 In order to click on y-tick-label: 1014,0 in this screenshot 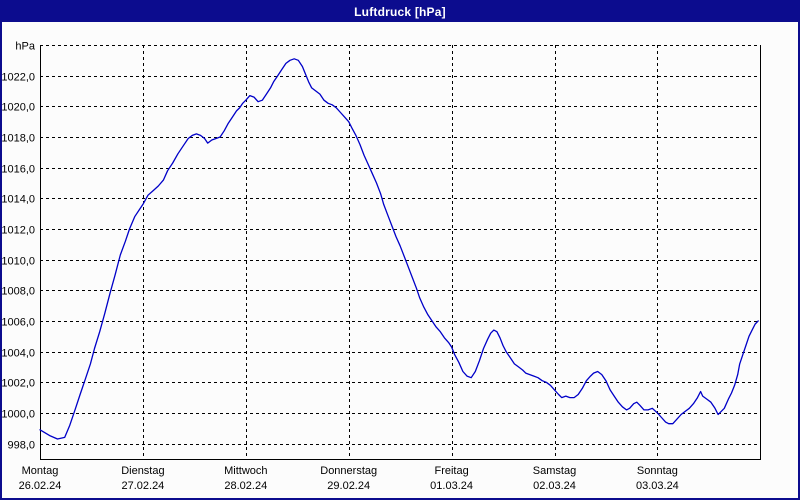, I will do `click(18, 200)`.